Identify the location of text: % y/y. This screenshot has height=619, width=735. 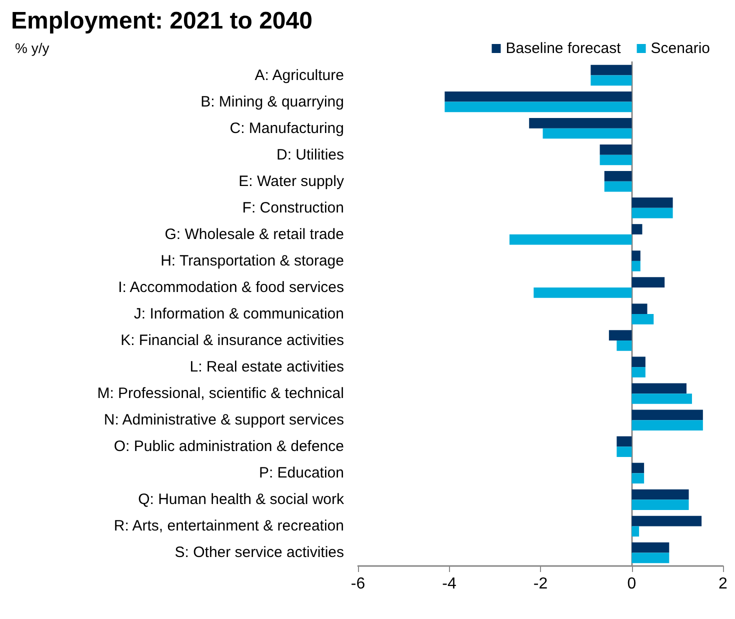
(32, 48).